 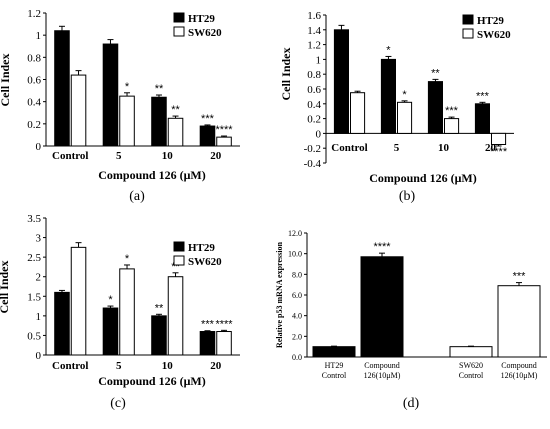 What do you see at coordinates (295, 233) in the screenshot?
I see `y-tick-label: 12.0` at bounding box center [295, 233].